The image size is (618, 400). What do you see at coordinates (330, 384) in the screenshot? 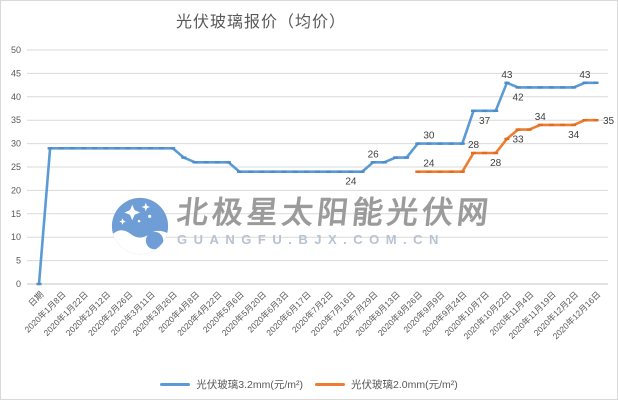
I see `legend-swatch-orange` at bounding box center [330, 384].